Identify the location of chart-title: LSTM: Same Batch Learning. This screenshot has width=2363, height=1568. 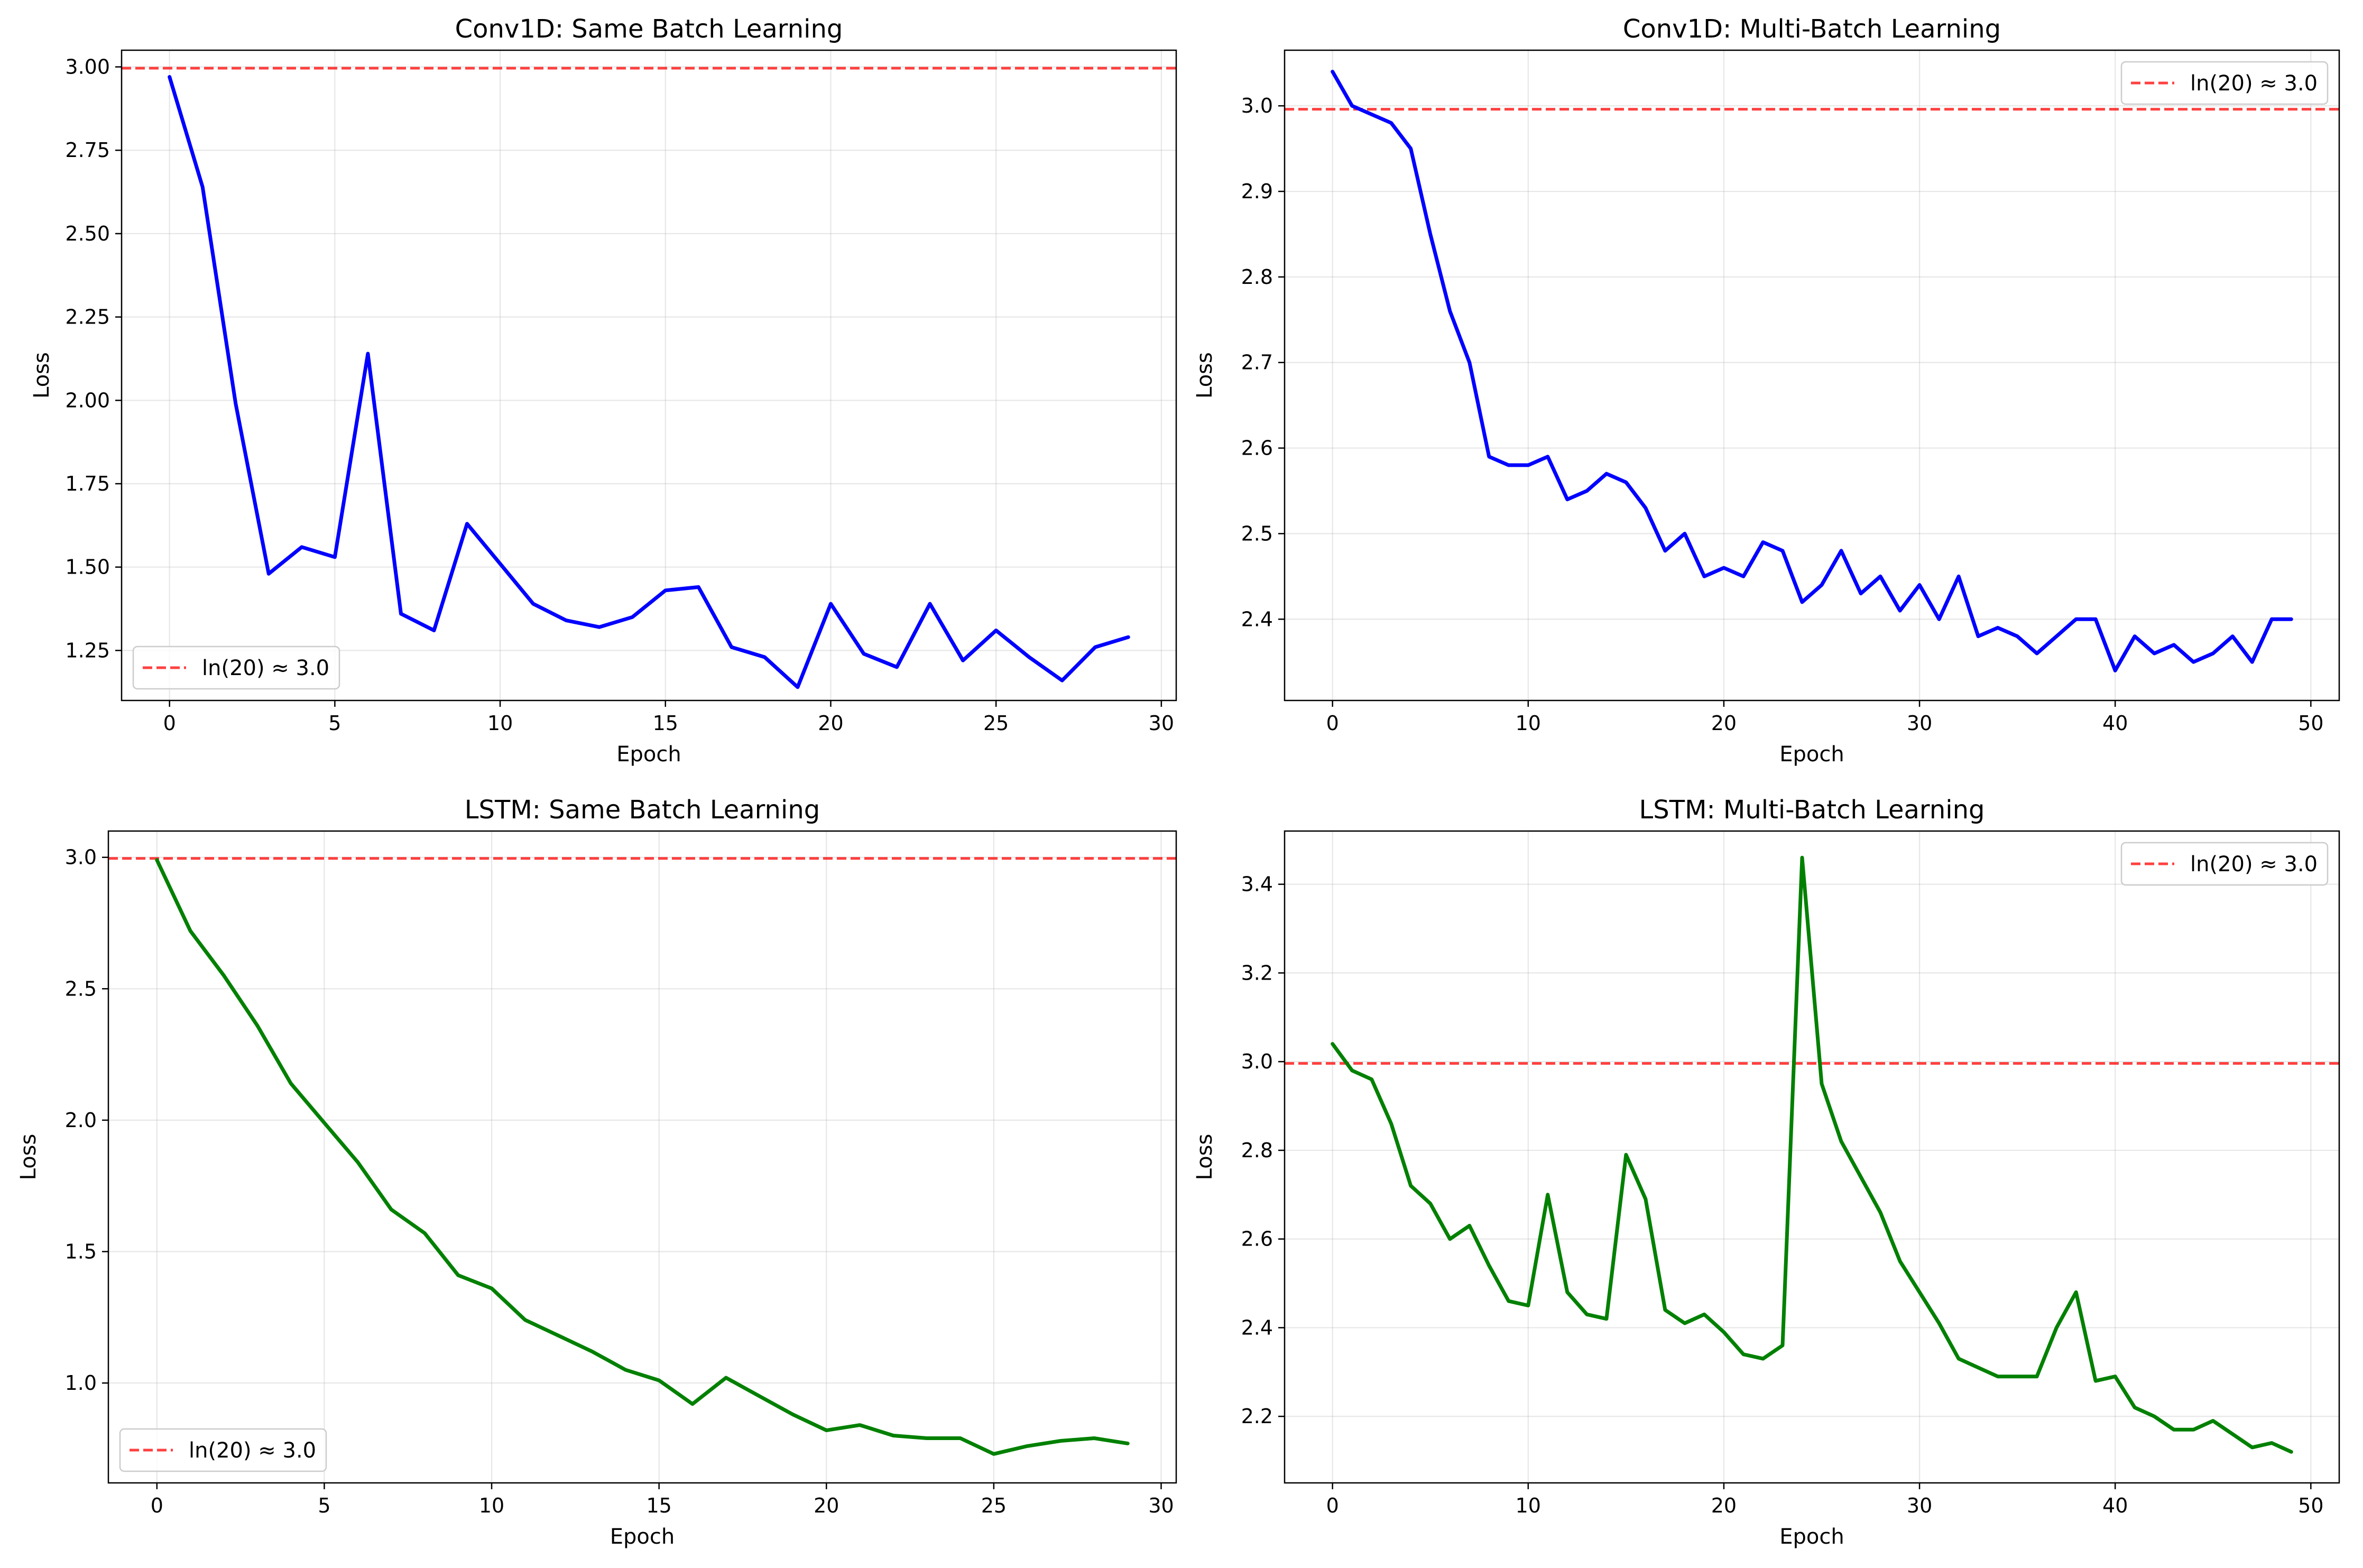
(642, 810).